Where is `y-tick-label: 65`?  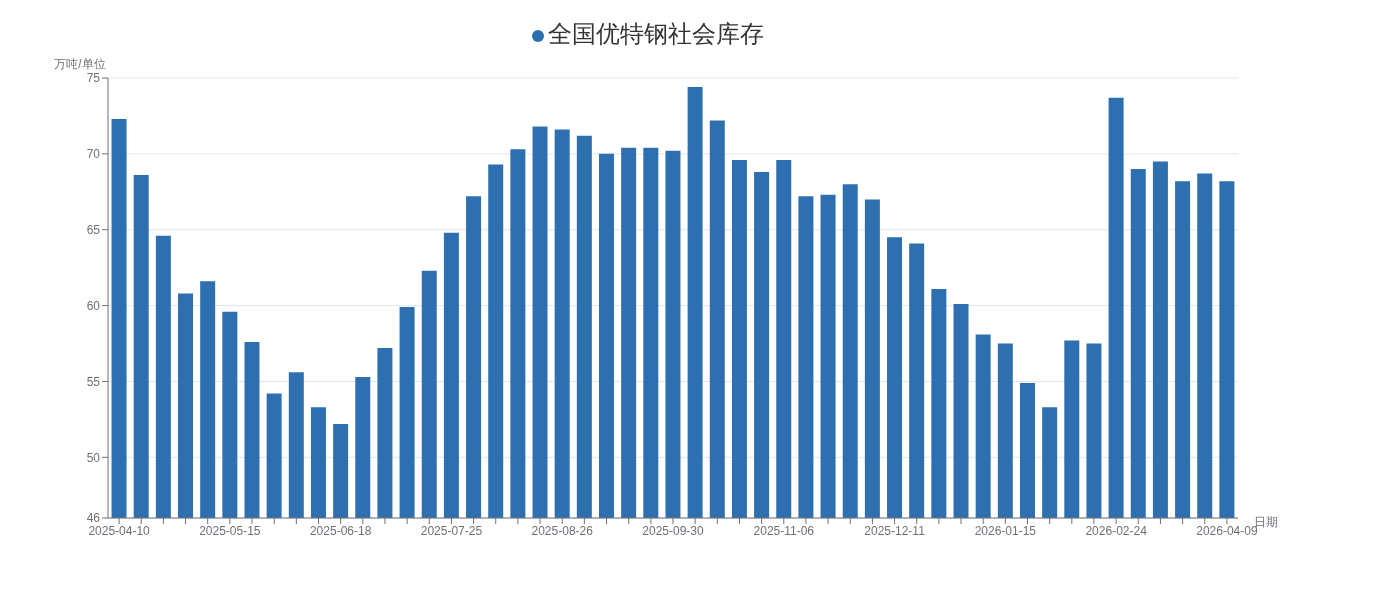 y-tick-label: 65 is located at coordinates (93, 229).